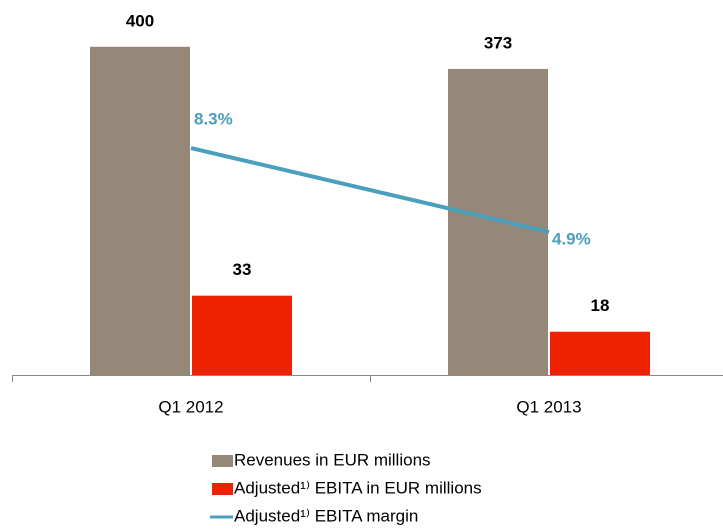  Describe the element at coordinates (190, 406) in the screenshot. I see `x-tick-label: Q1 2012` at that location.